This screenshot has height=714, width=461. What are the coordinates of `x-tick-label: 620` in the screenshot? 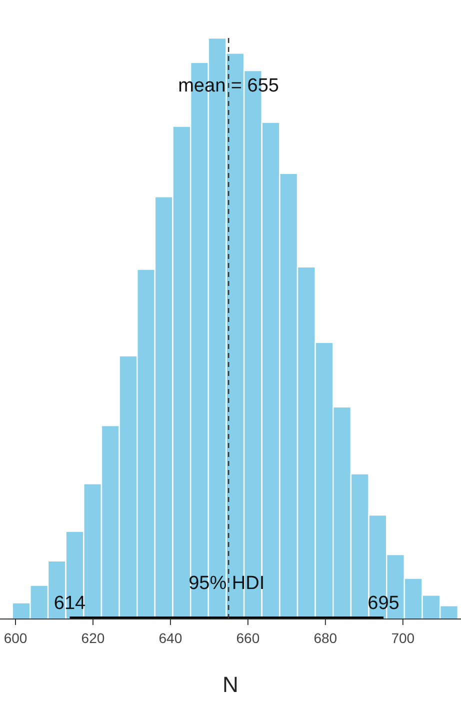 It's located at (93, 638).